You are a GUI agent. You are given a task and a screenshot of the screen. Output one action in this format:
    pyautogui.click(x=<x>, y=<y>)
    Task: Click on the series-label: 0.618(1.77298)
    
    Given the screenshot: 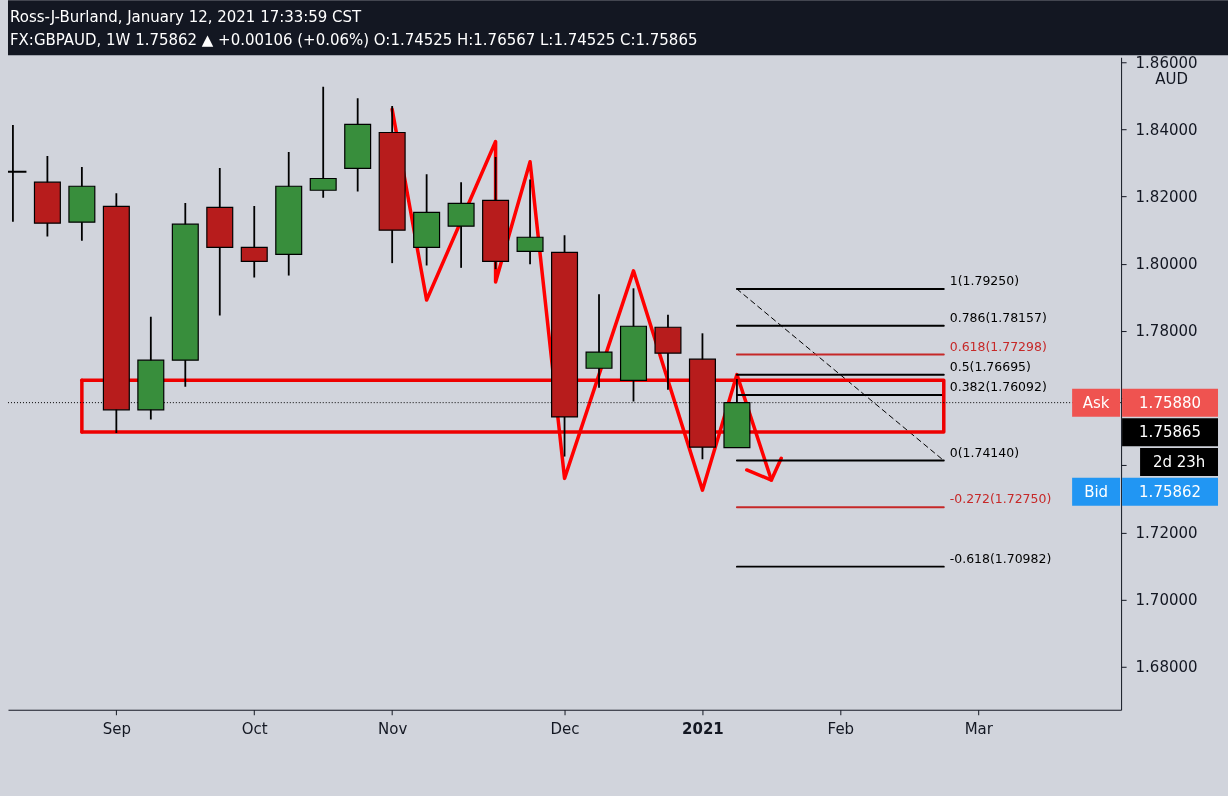 What is the action you would take?
    pyautogui.click(x=998, y=346)
    